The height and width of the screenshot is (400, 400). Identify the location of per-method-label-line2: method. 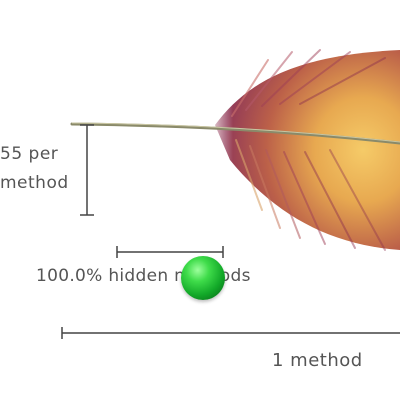
(34, 183).